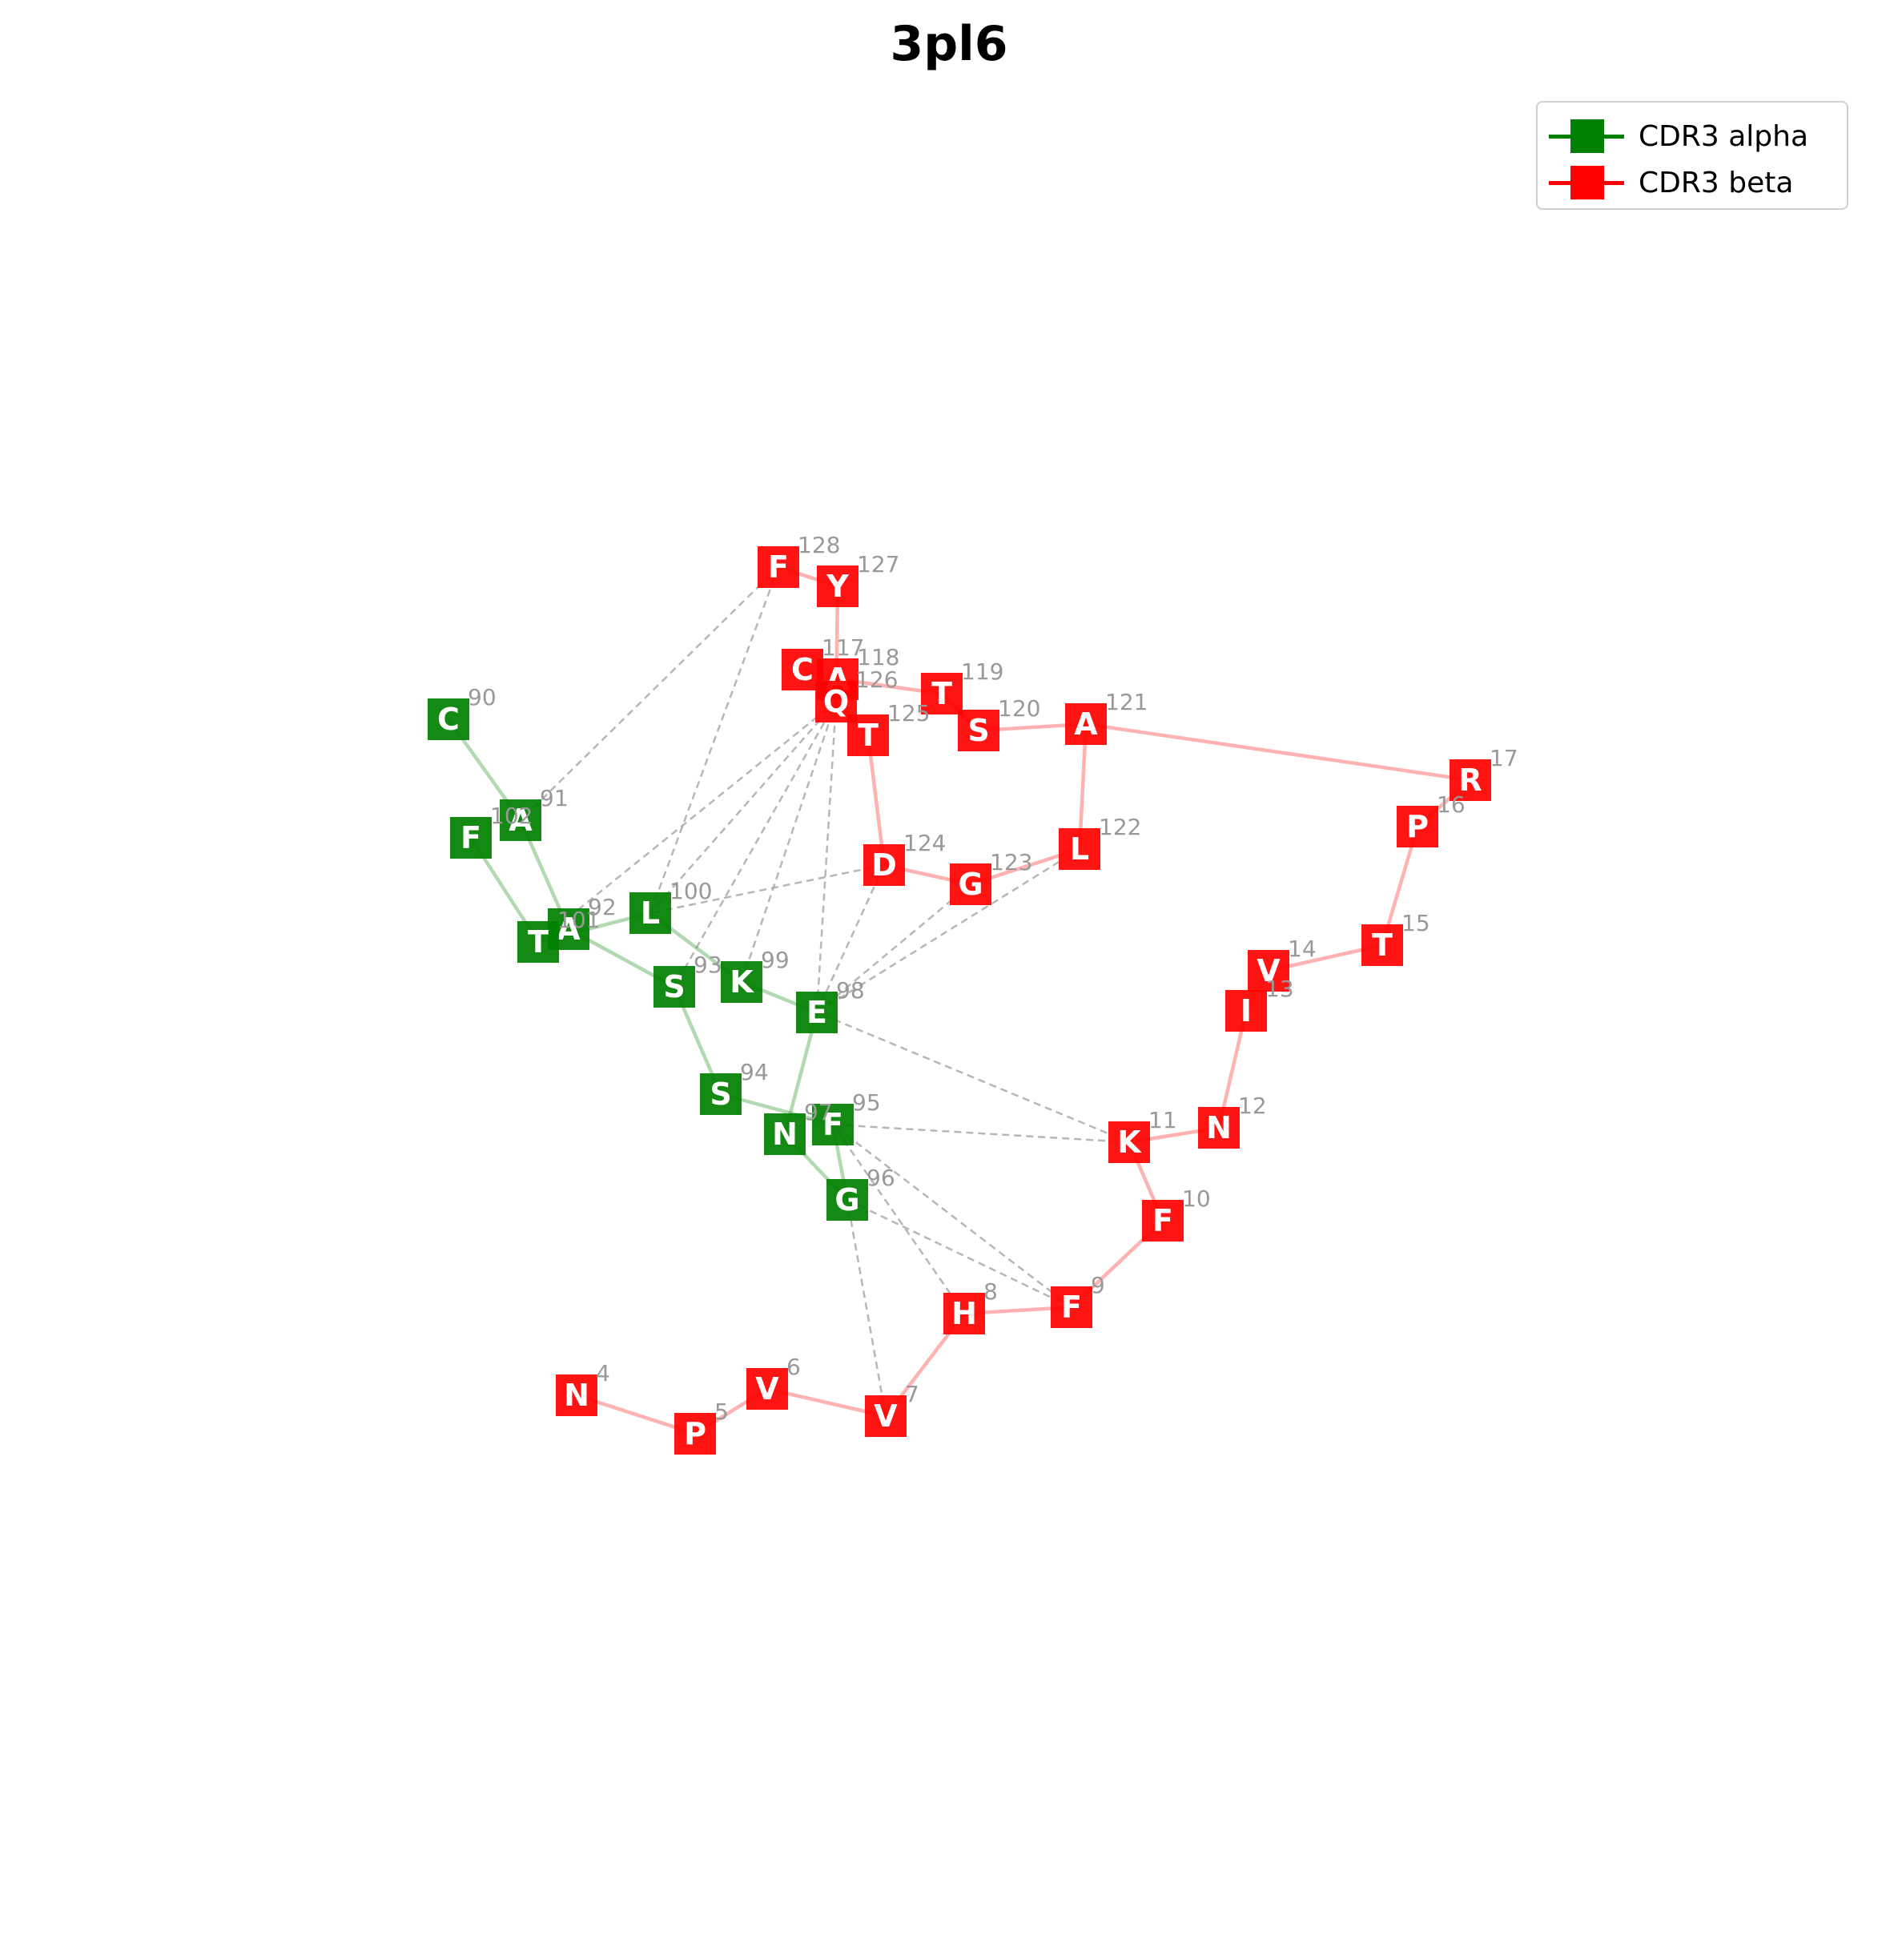 The width and height of the screenshot is (1898, 1960). I want to click on residue-letter: D, so click(884, 865).